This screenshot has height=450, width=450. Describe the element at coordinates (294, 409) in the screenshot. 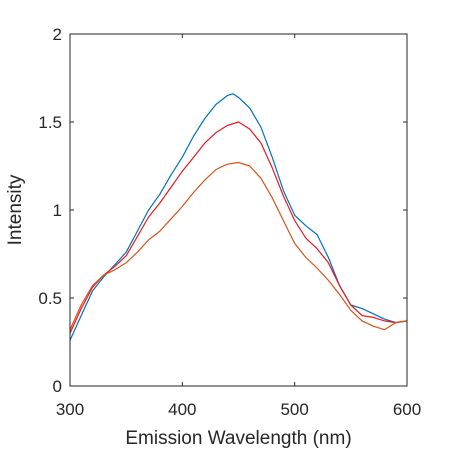

I see `x-tick-label: 500` at that location.